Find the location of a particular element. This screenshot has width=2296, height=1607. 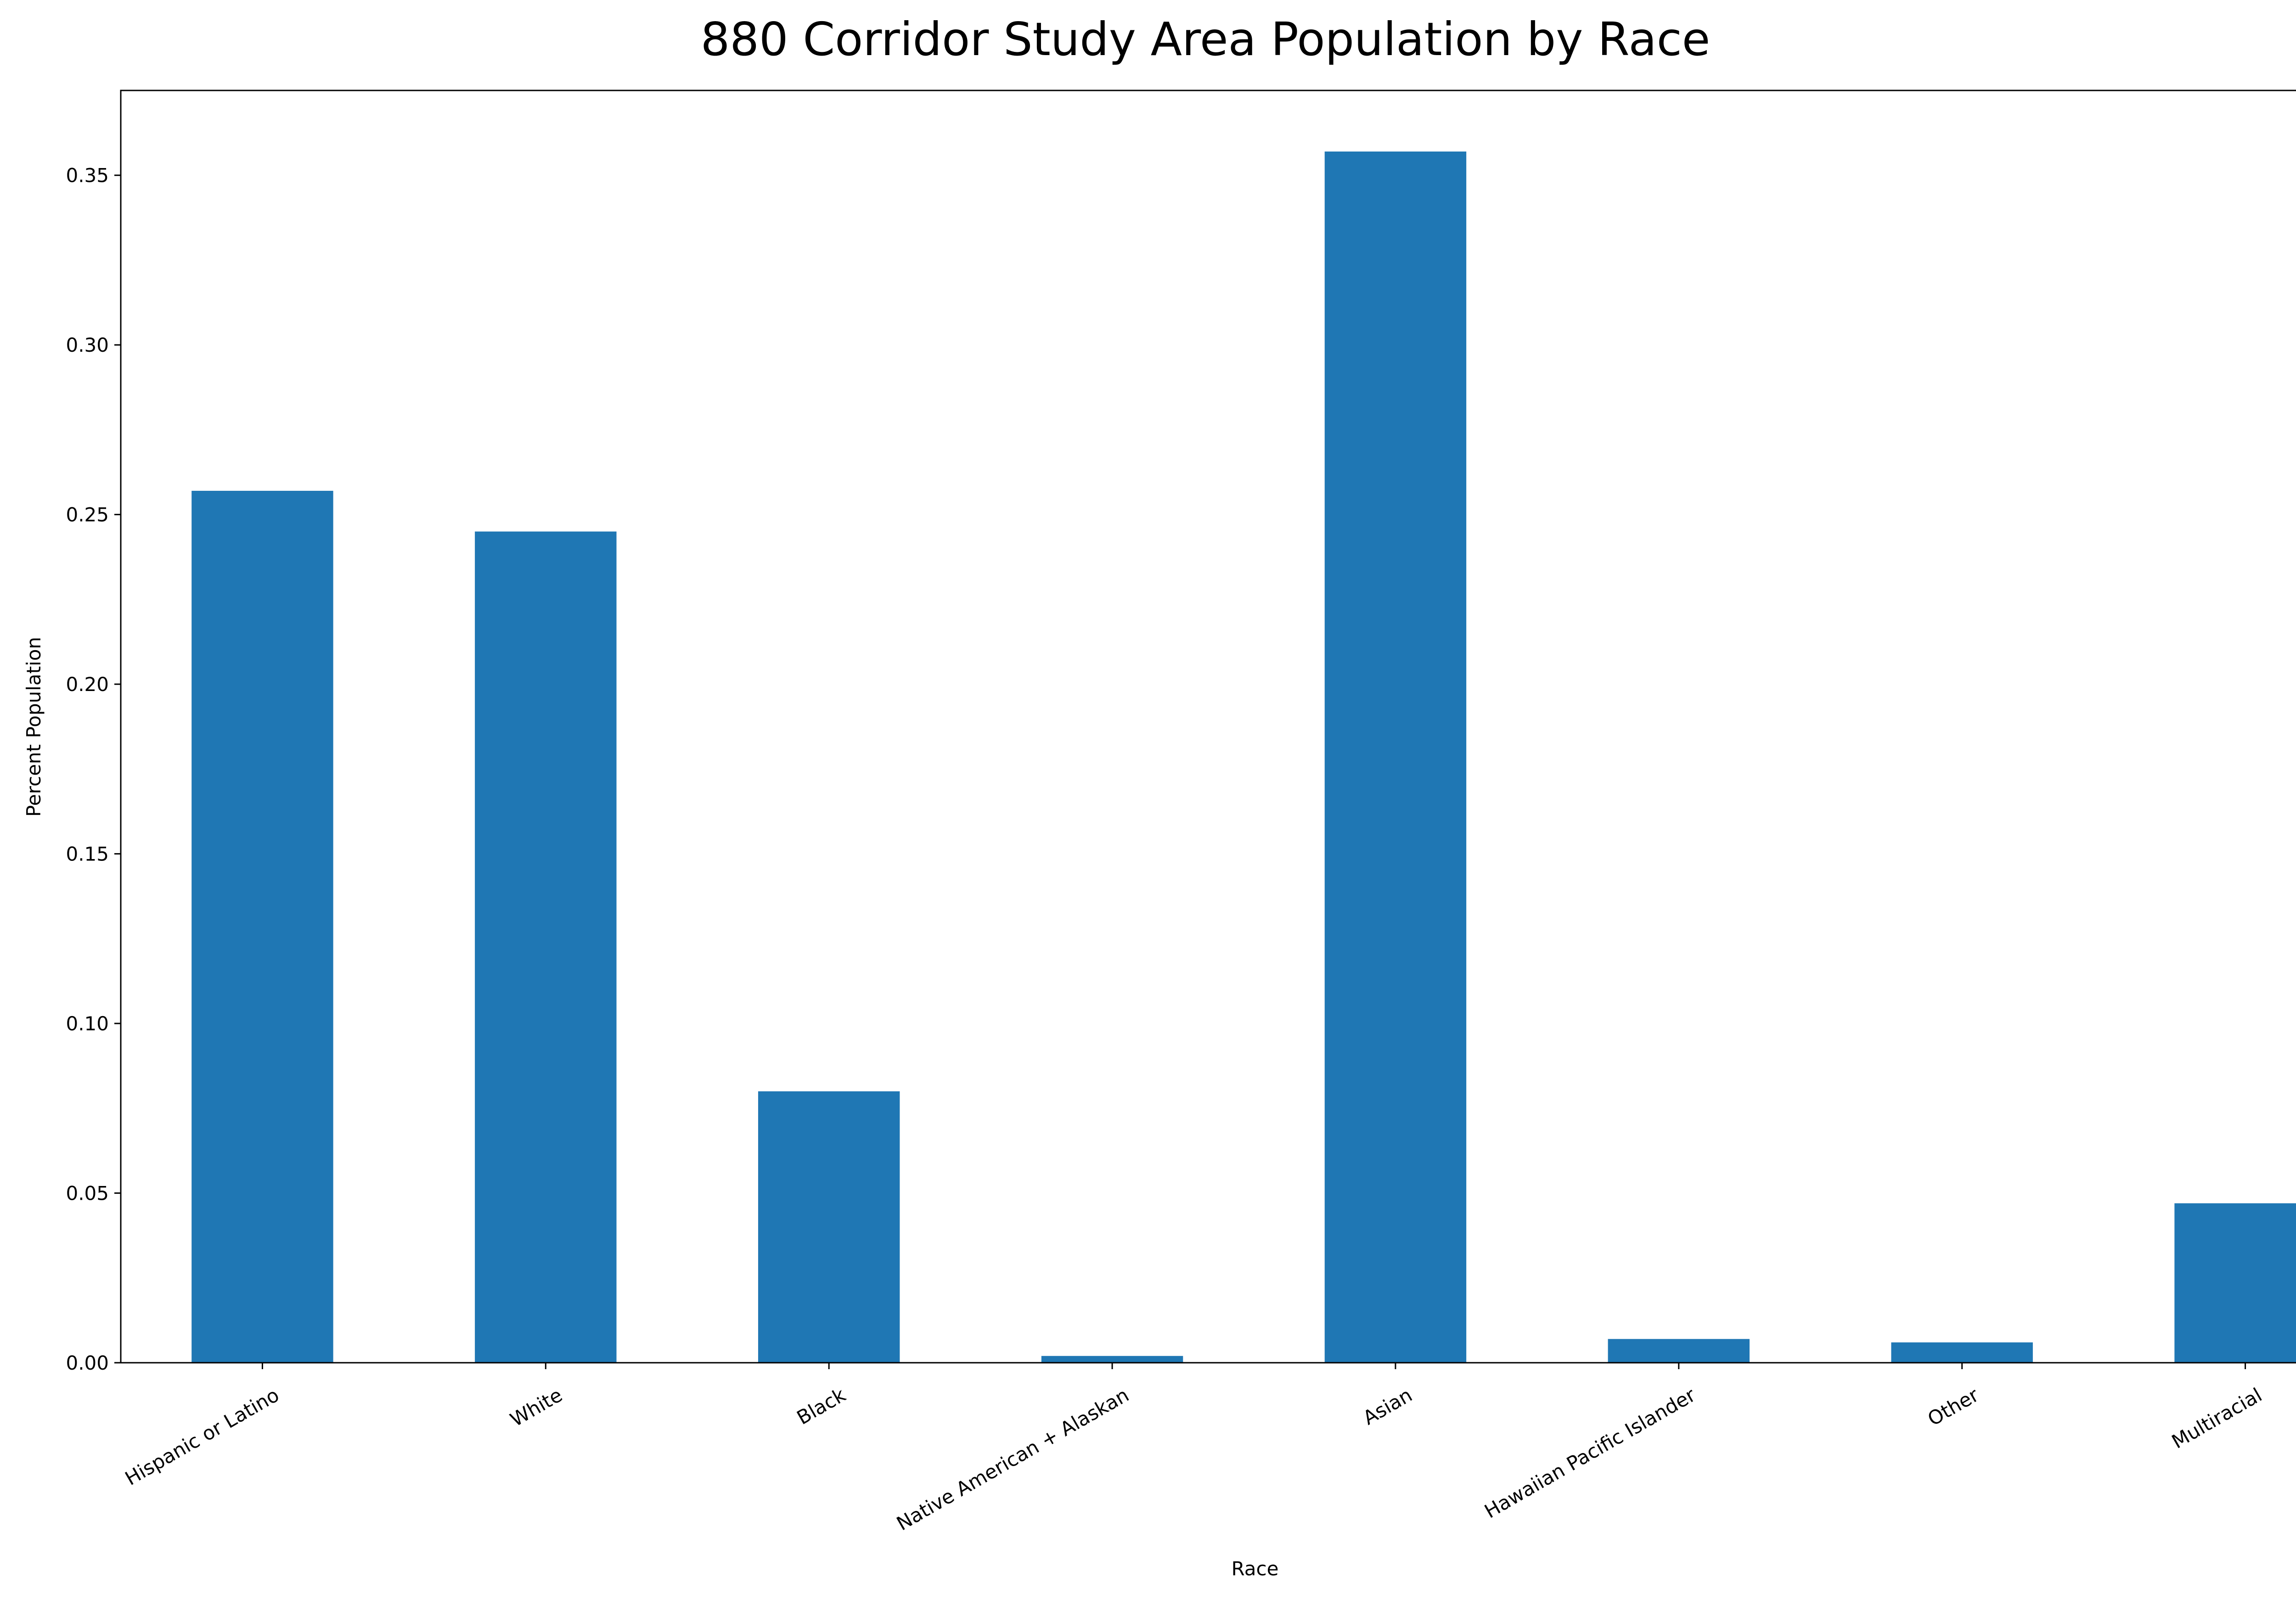

y-tick-label: 0.35 is located at coordinates (87, 175).